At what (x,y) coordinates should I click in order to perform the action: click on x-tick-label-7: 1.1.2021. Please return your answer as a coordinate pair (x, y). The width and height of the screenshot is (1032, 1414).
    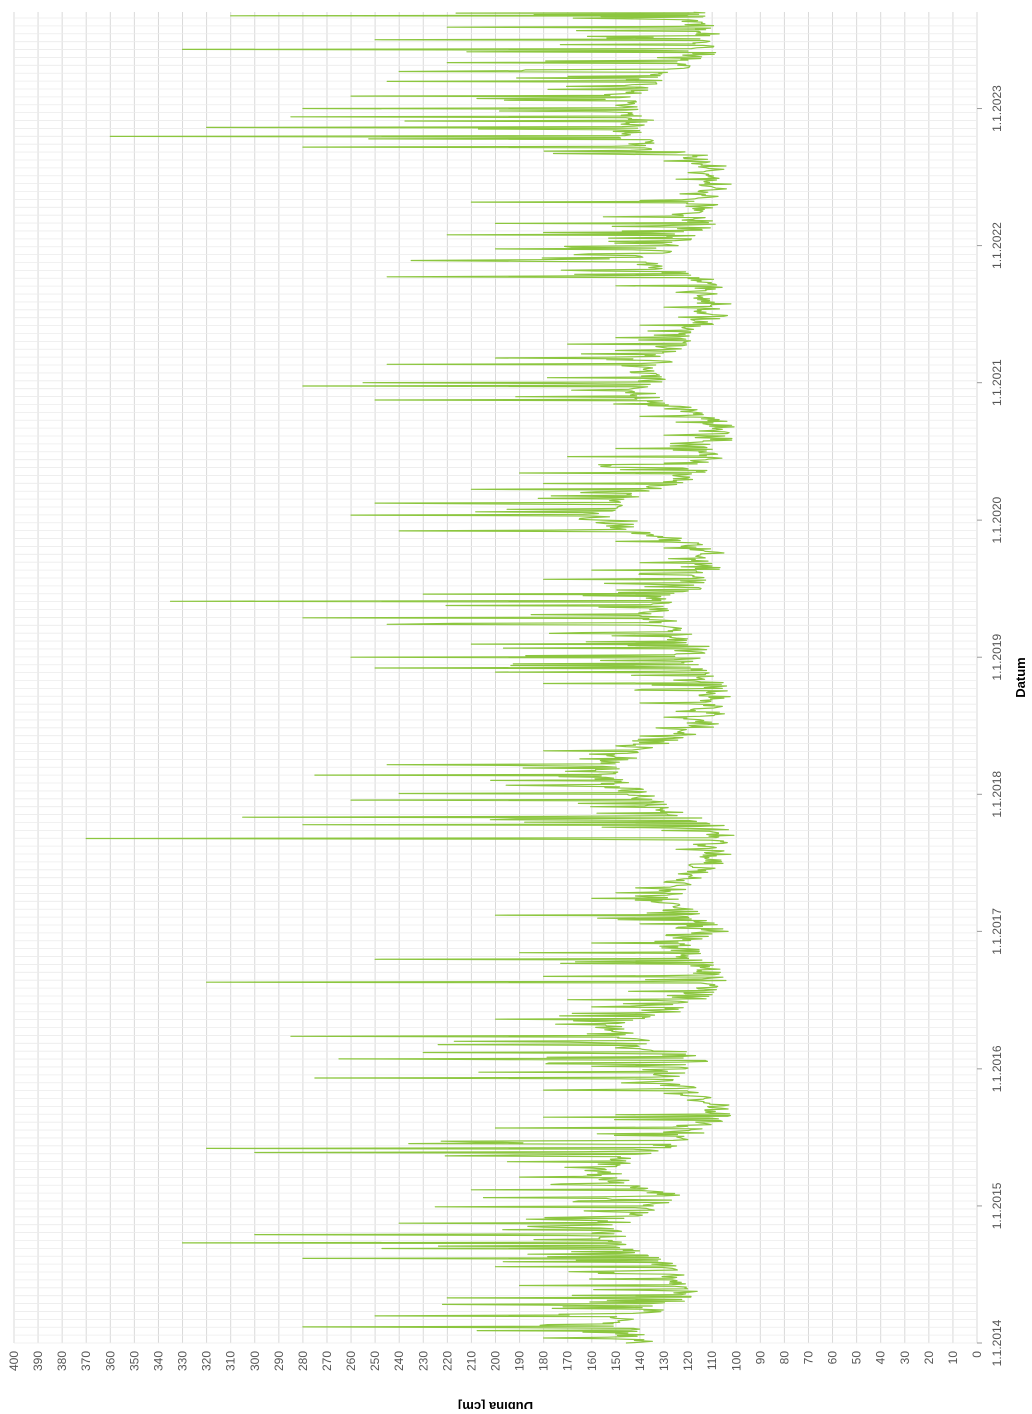
    Looking at the image, I should click on (997, 382).